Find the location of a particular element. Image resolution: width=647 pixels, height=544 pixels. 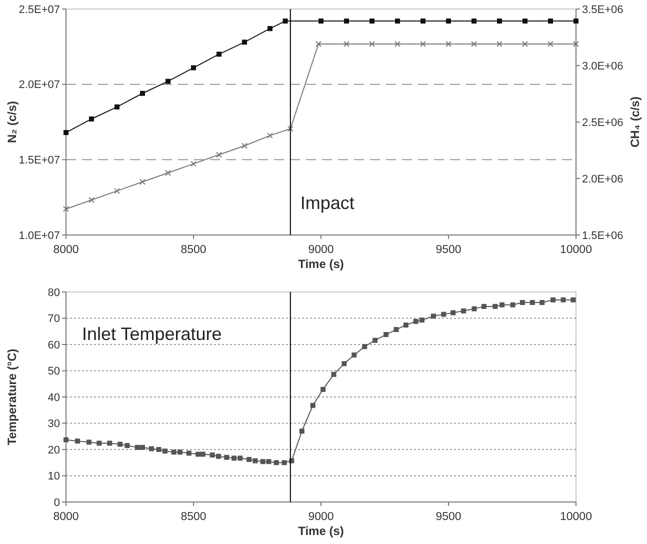

y-axis-title: N₂ (c/s) is located at coordinates (12, 122).